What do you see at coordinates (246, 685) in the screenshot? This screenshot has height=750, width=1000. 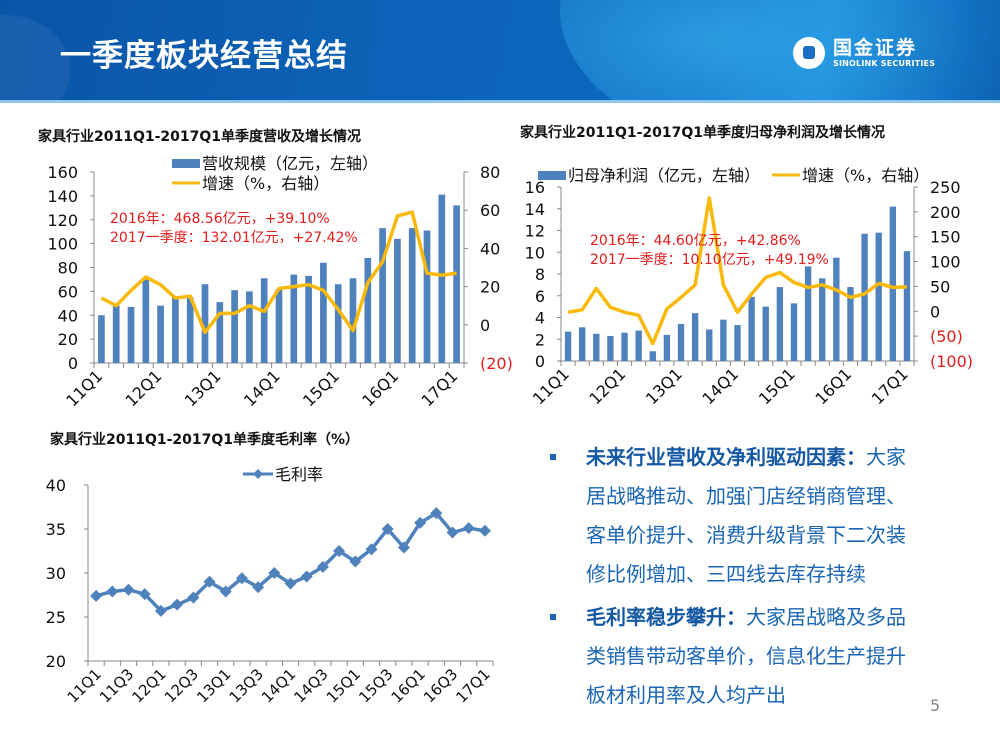 I see `x-axis-tick-label: 13Q3` at bounding box center [246, 685].